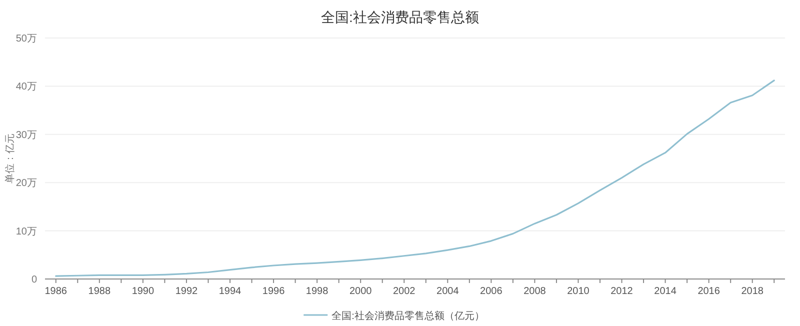  I want to click on y-axis-title: 单位：亿元, so click(10, 159).